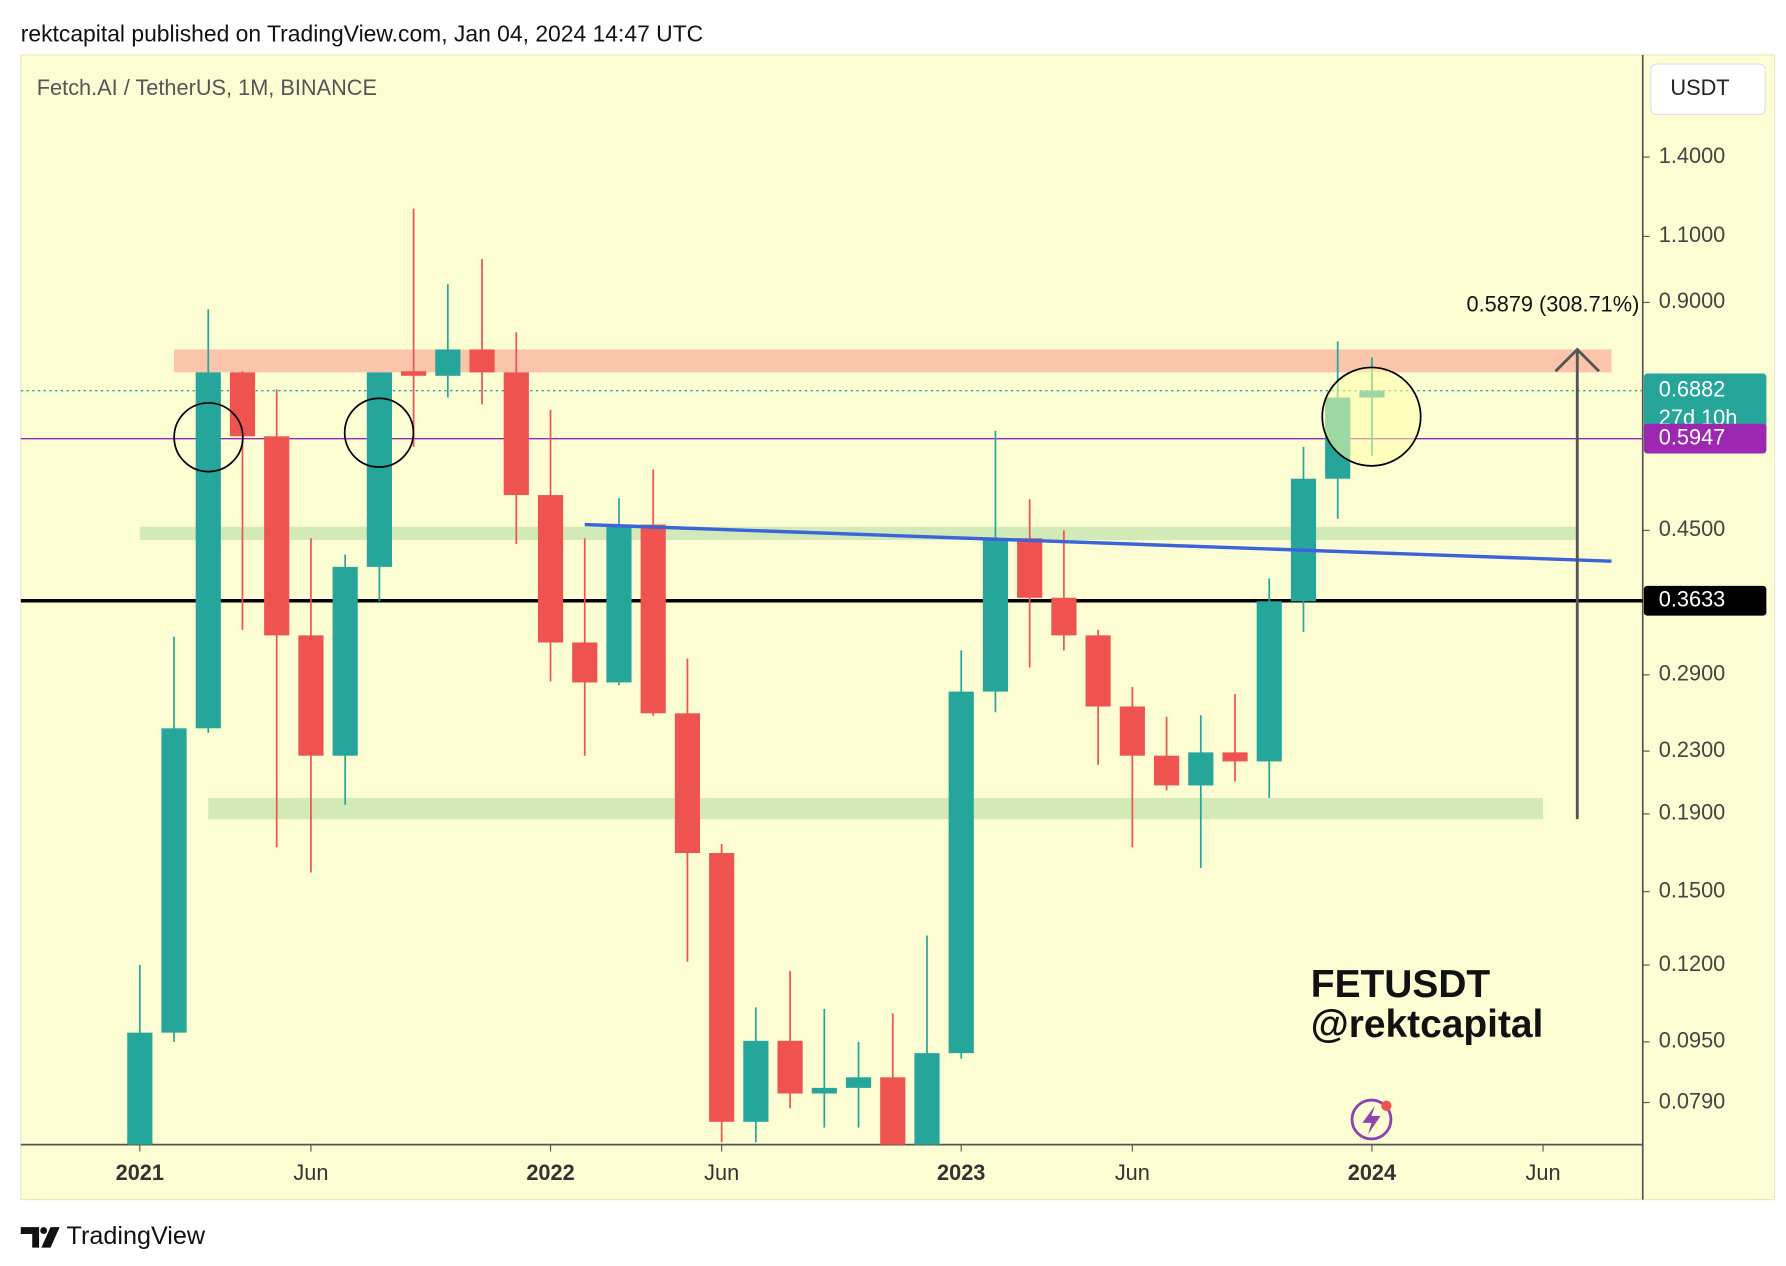  Describe the element at coordinates (1553, 304) in the screenshot. I see `measure-label: 0.5879 (308.71%)` at that location.